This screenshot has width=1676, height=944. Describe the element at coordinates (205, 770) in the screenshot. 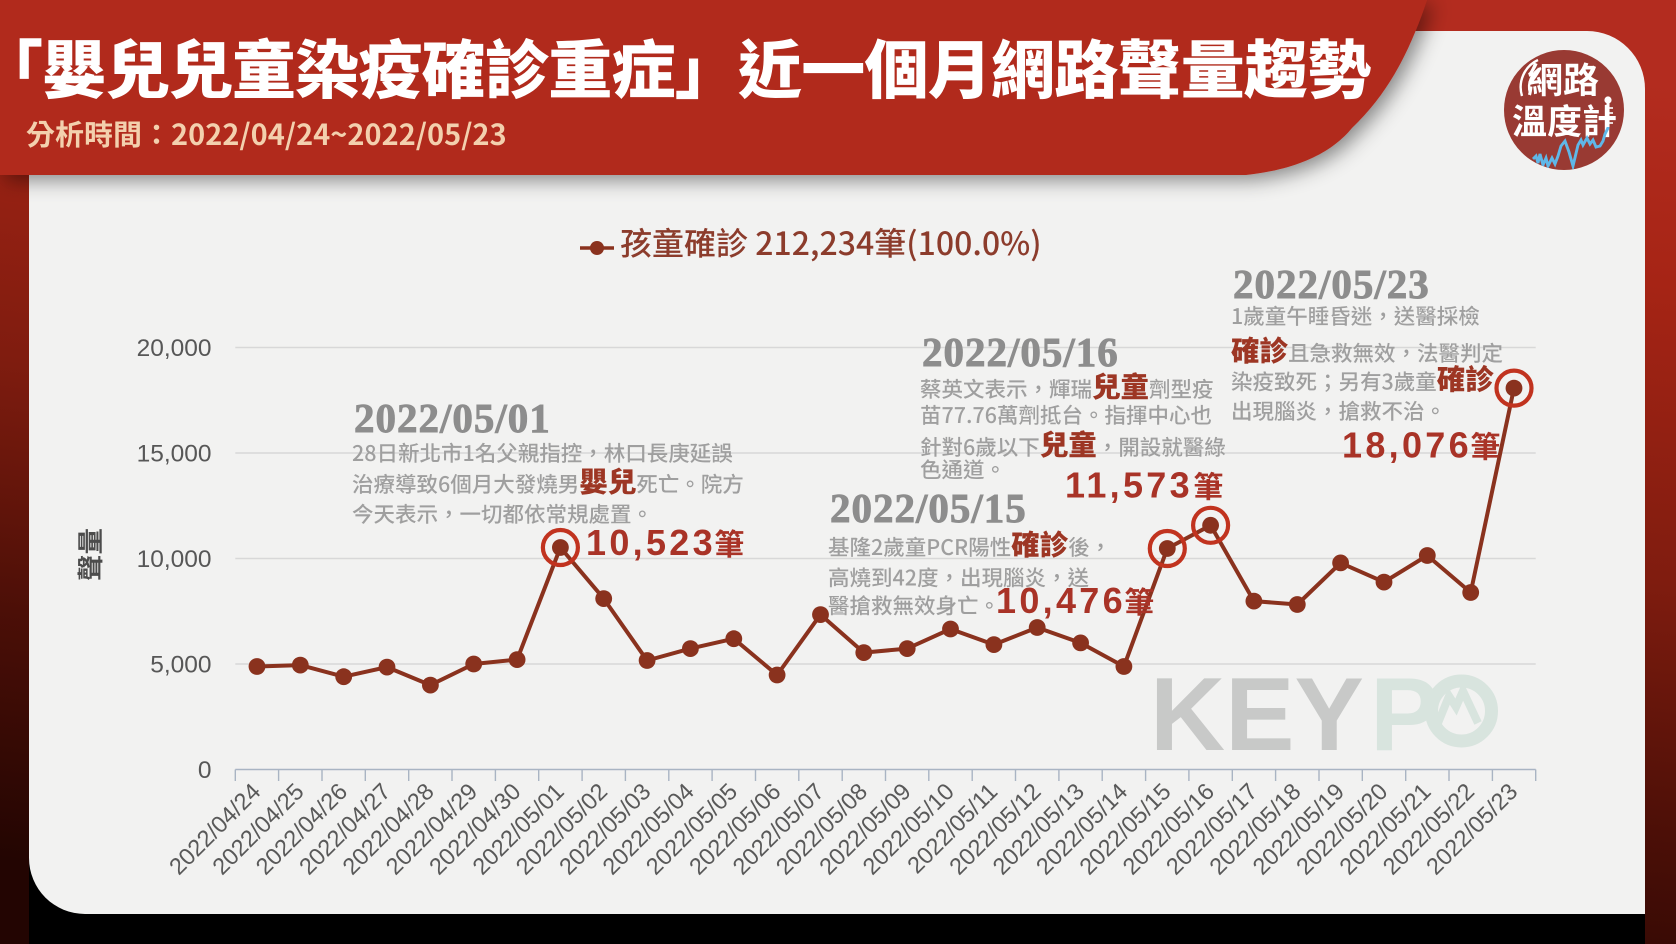

I see `svg-text: 0` at that location.